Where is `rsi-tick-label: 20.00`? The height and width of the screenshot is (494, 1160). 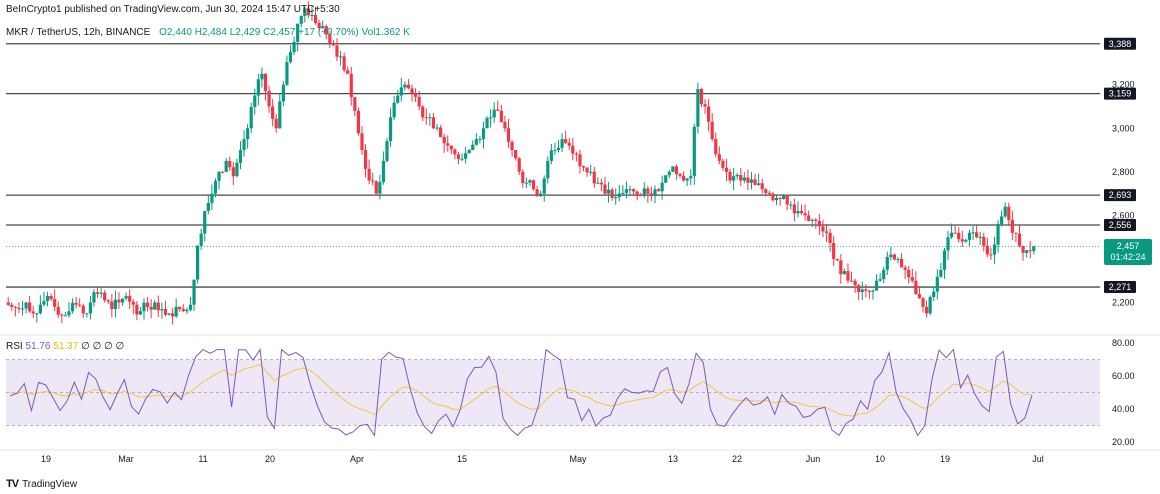 rsi-tick-label: 20.00 is located at coordinates (1123, 442).